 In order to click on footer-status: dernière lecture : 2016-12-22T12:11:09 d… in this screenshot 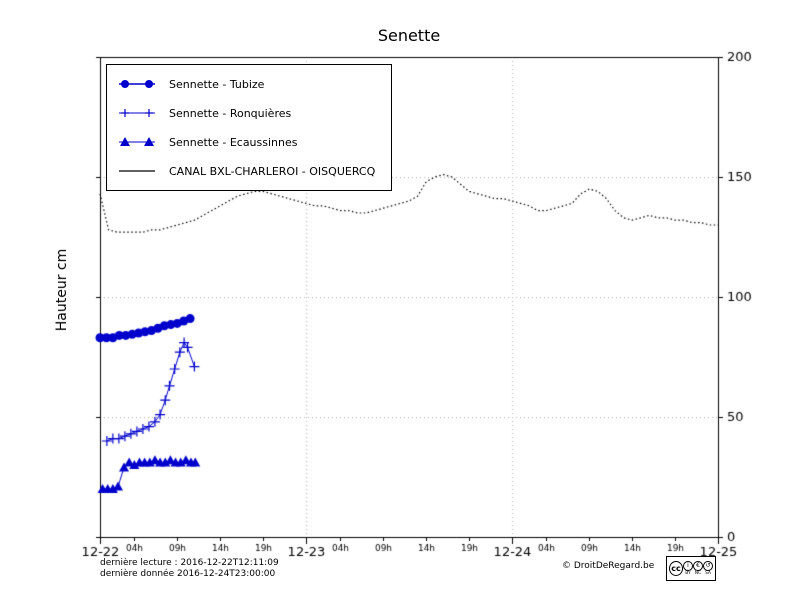, I will do `click(189, 569)`.